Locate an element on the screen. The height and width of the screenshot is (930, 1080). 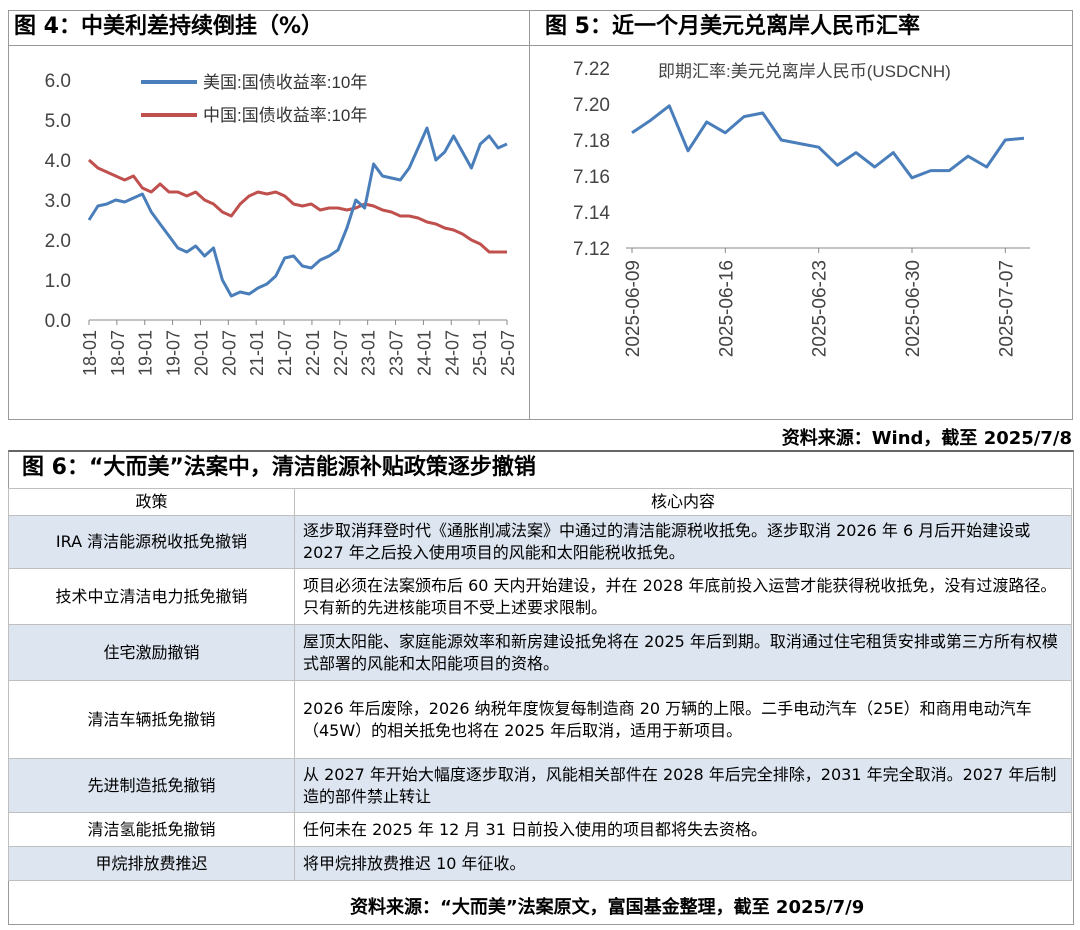
fig4-title-rule is located at coordinates (540, 45).